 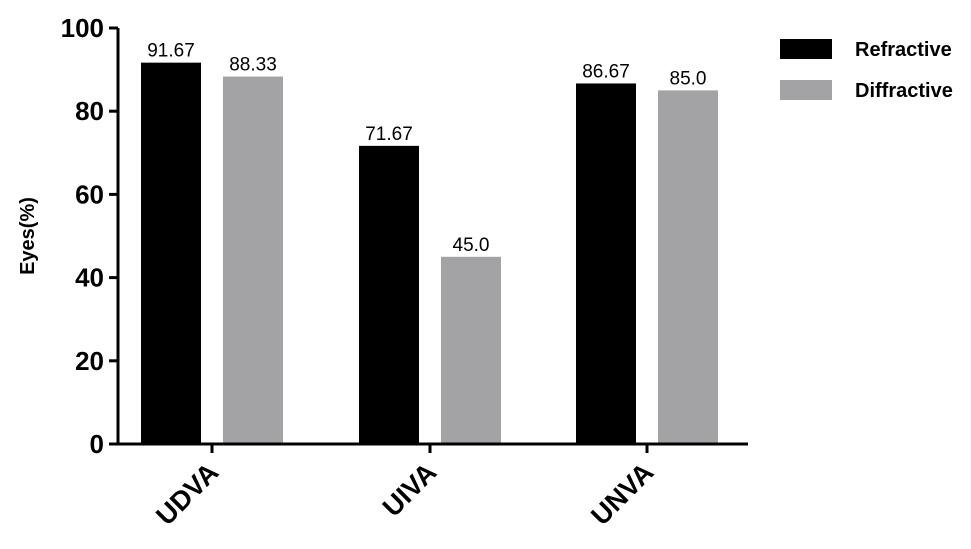 I want to click on y-tick-label-60: 60, so click(x=89, y=194).